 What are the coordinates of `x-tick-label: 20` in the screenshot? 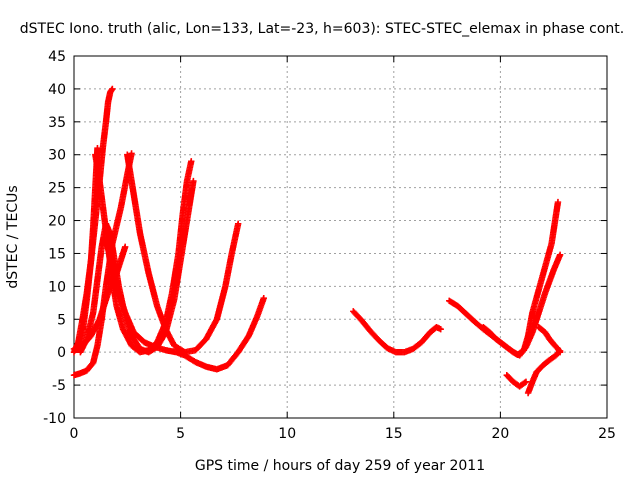 It's located at (500, 434).